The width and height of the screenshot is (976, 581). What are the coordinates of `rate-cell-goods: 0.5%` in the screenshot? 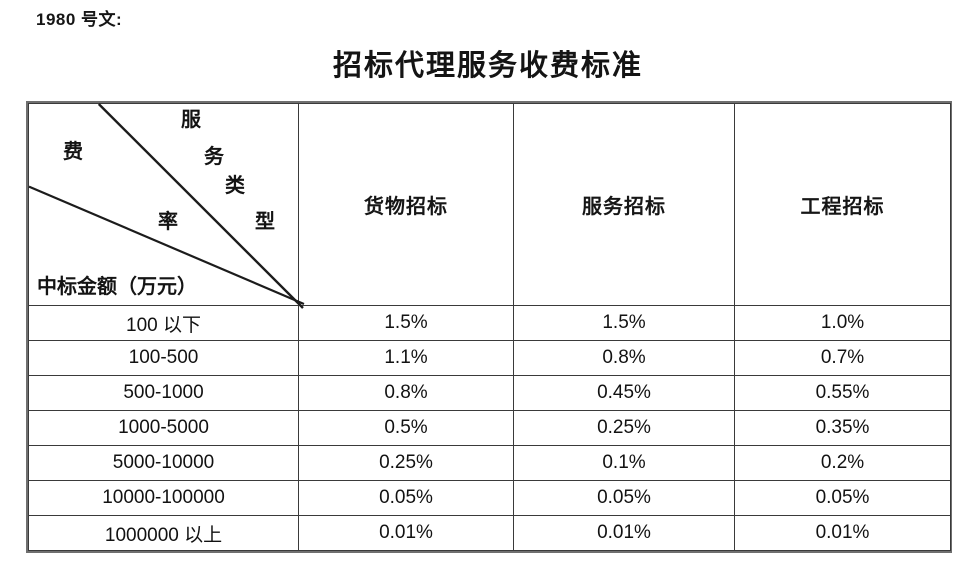 It's located at (406, 428).